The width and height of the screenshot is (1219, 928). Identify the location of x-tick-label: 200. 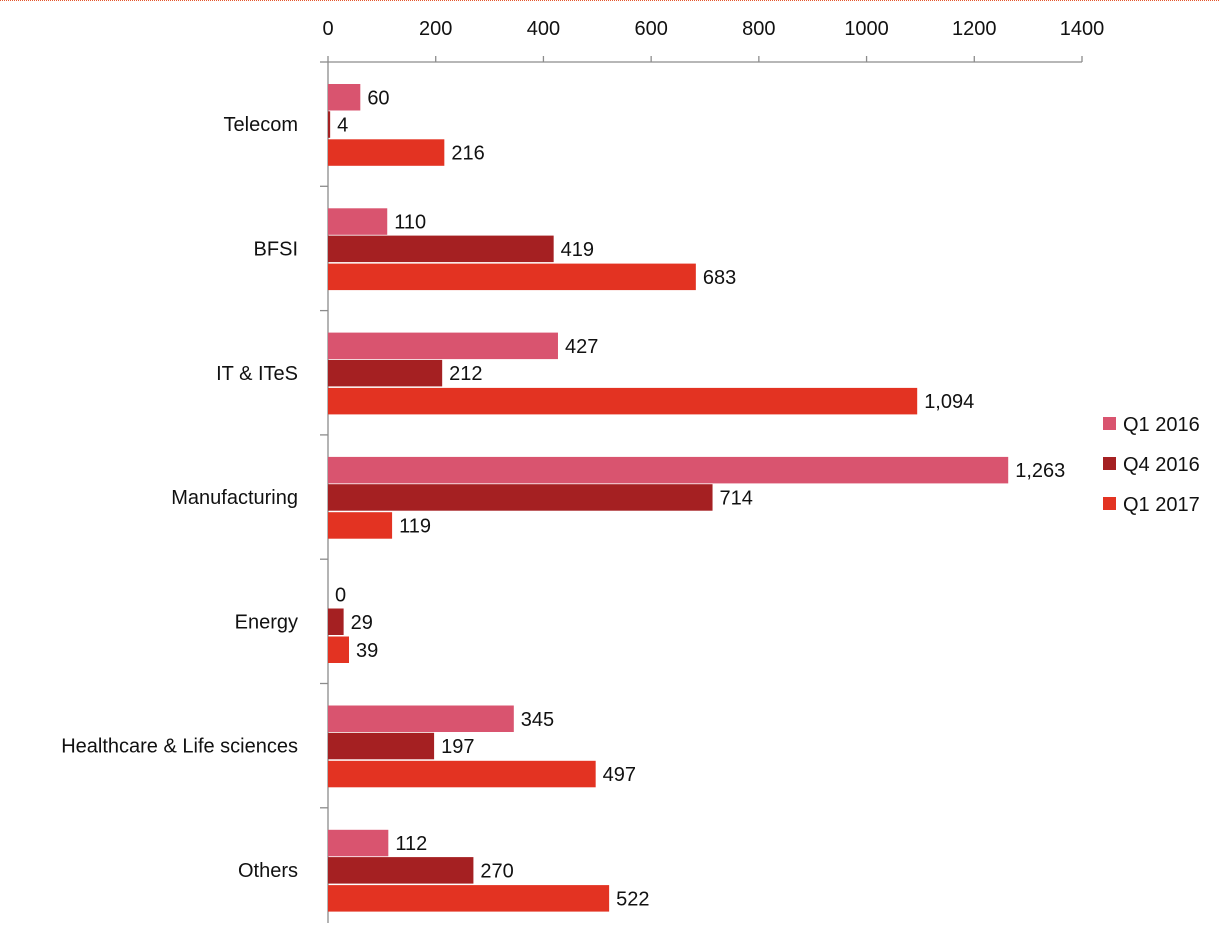
(435, 29).